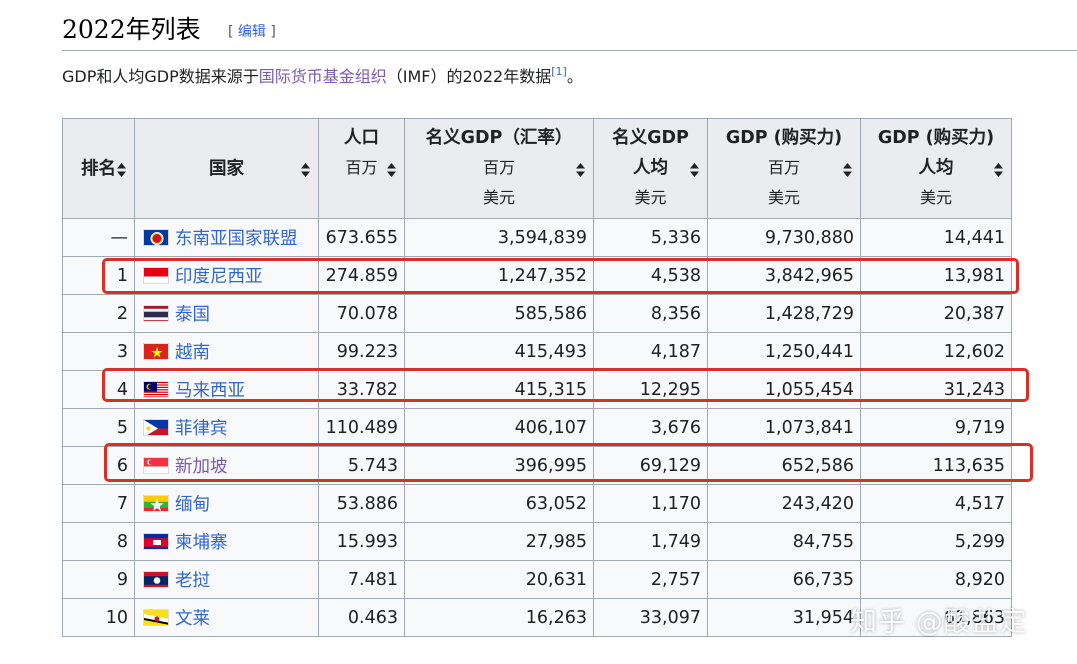 This screenshot has width=1077, height=664. I want to click on reference-link: [1], so click(559, 71).